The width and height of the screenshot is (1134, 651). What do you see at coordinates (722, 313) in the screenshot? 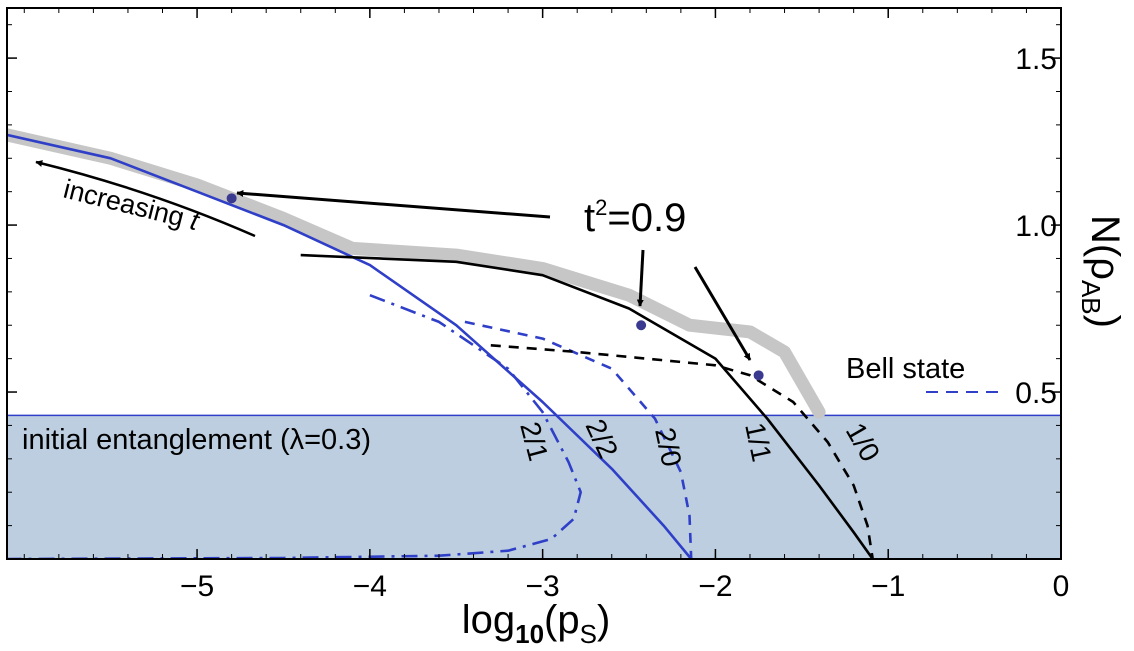
I see `arrow-to-dashed-point` at bounding box center [722, 313].